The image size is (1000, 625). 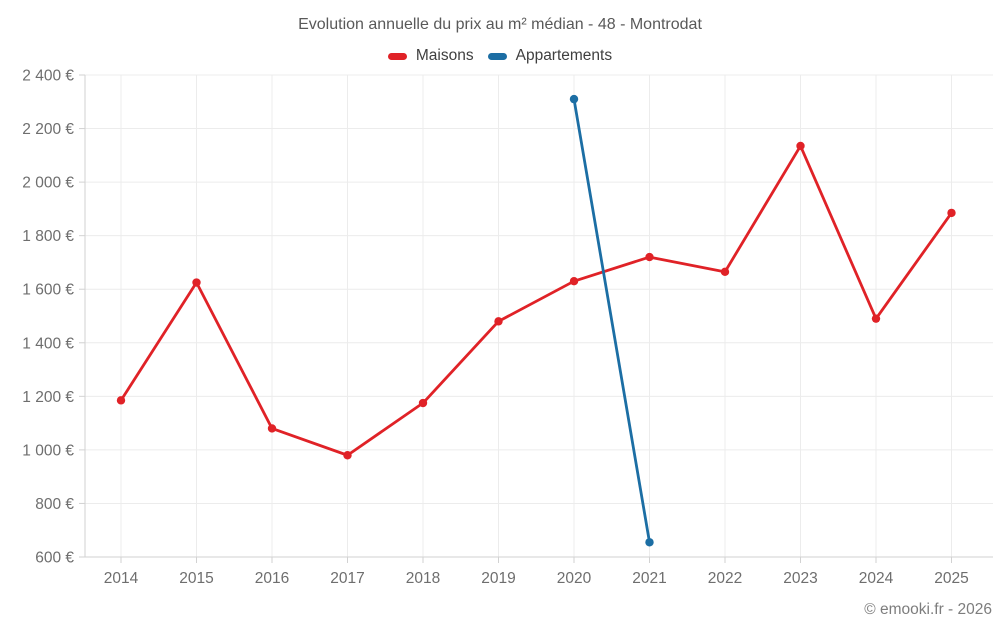 I want to click on legend-item-appartements: Appartements, so click(x=550, y=56).